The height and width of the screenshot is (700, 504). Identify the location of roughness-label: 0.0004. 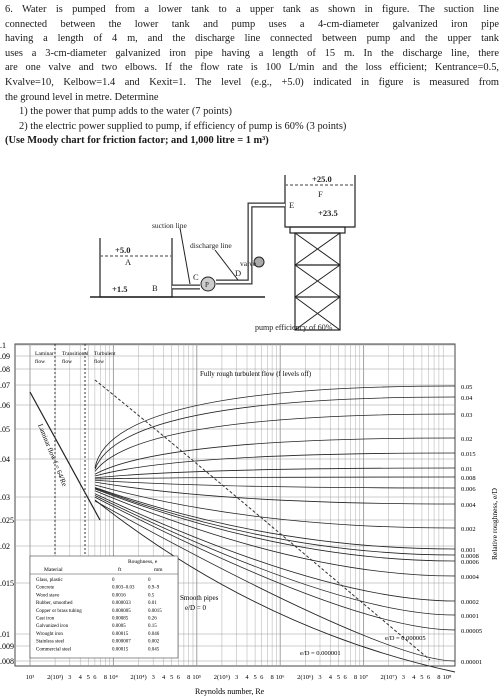
(470, 577).